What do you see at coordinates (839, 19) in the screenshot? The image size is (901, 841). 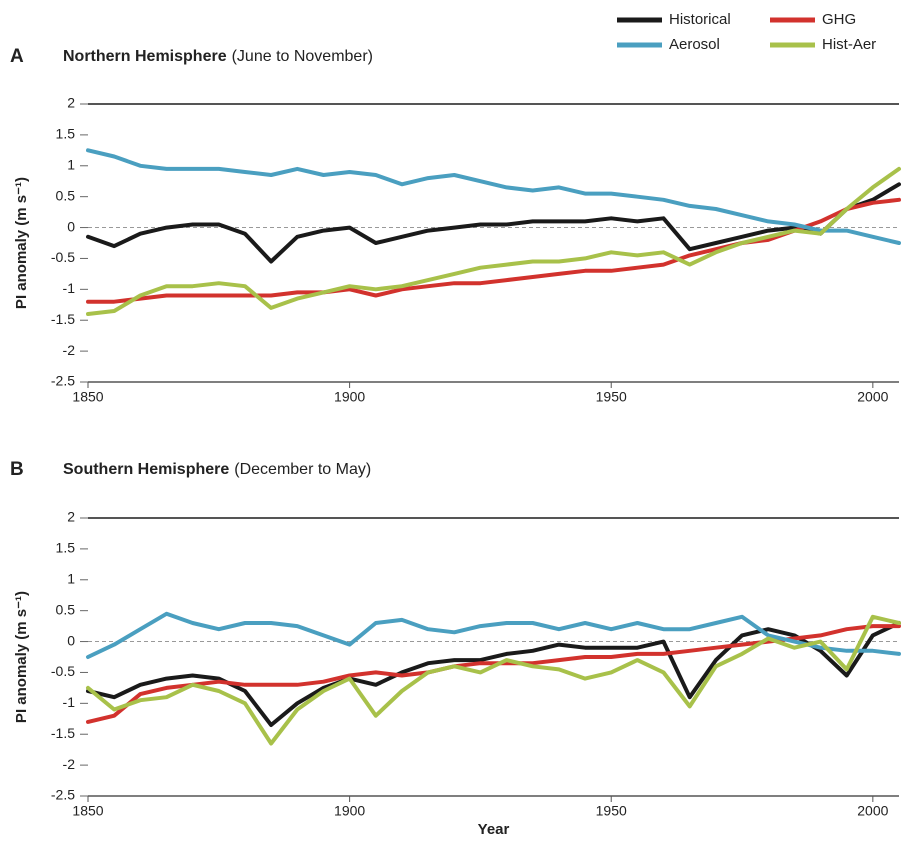 I see `legend-label: GHG` at bounding box center [839, 19].